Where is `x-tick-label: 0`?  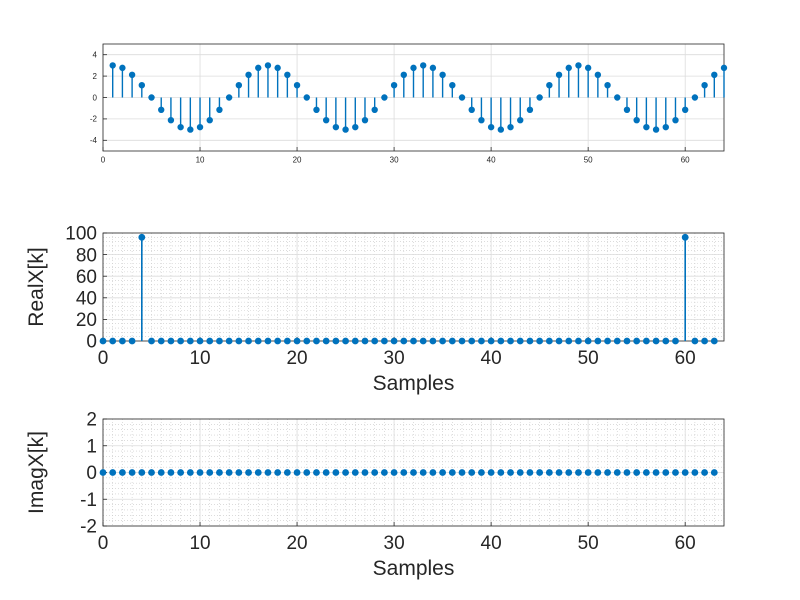
x-tick-label: 0 is located at coordinates (103, 159).